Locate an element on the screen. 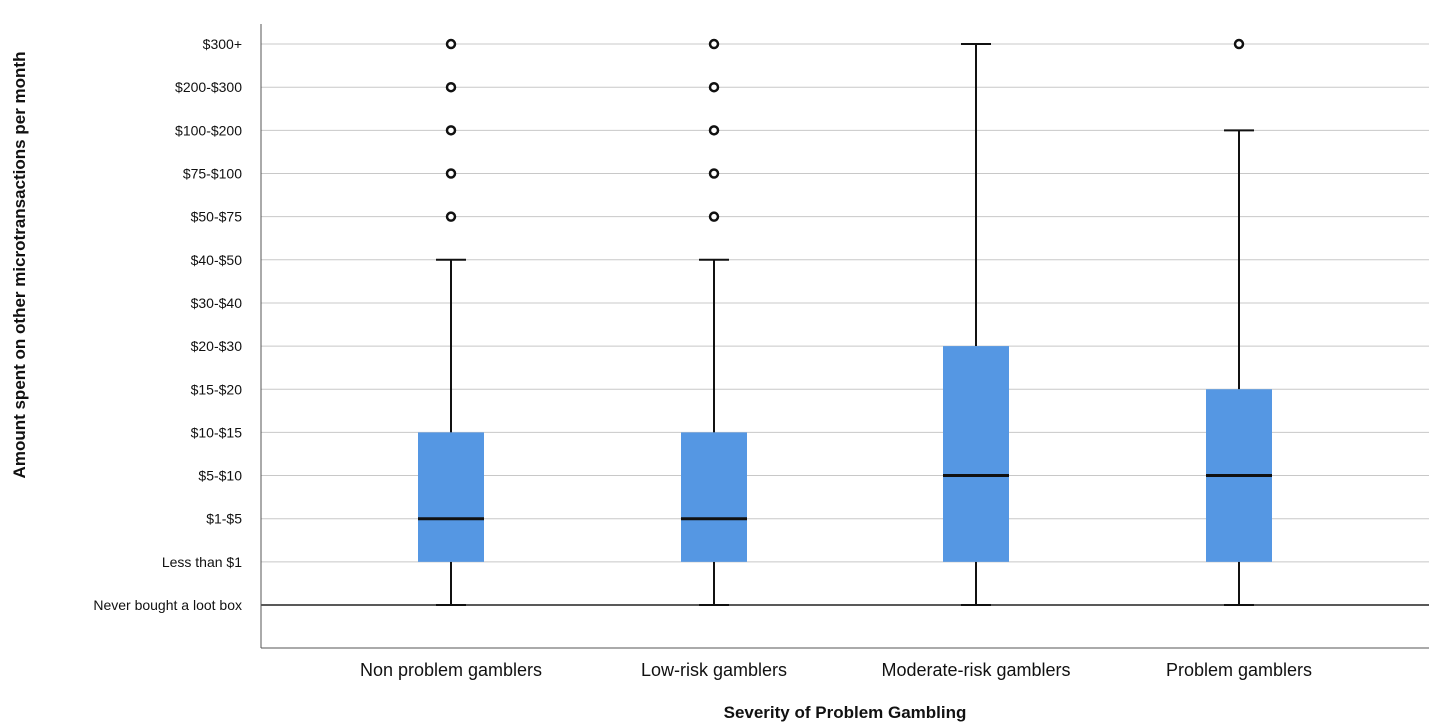 Image resolution: width=1434 pixels, height=722 pixels. x-tick-label: Moderate-risk gamblers is located at coordinates (975, 670).